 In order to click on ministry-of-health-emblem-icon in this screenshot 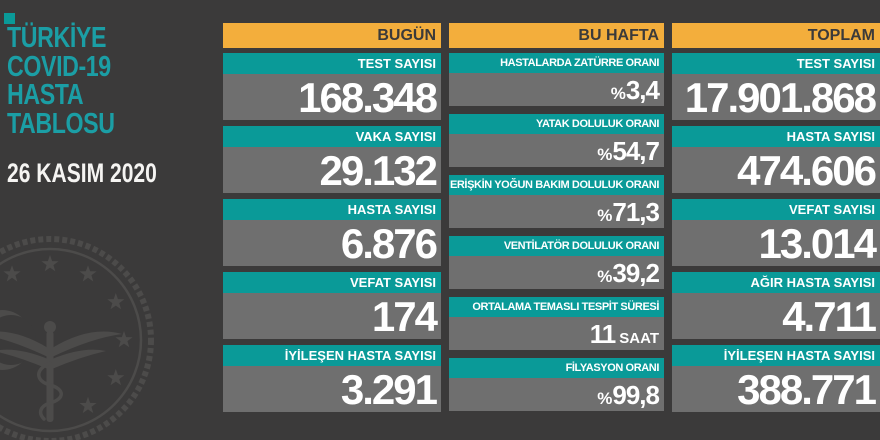, I will do `click(80, 335)`.